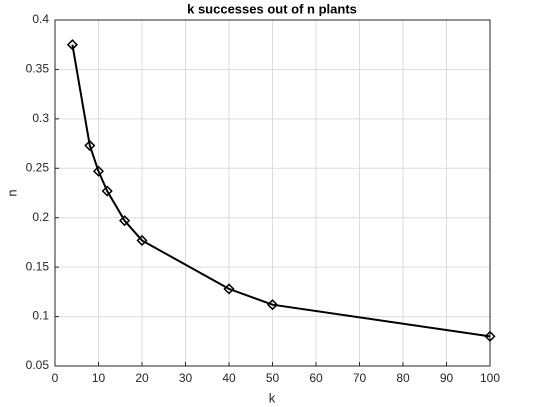 The height and width of the screenshot is (407, 535). What do you see at coordinates (40, 217) in the screenshot?
I see `y-tick-label: 0.2` at bounding box center [40, 217].